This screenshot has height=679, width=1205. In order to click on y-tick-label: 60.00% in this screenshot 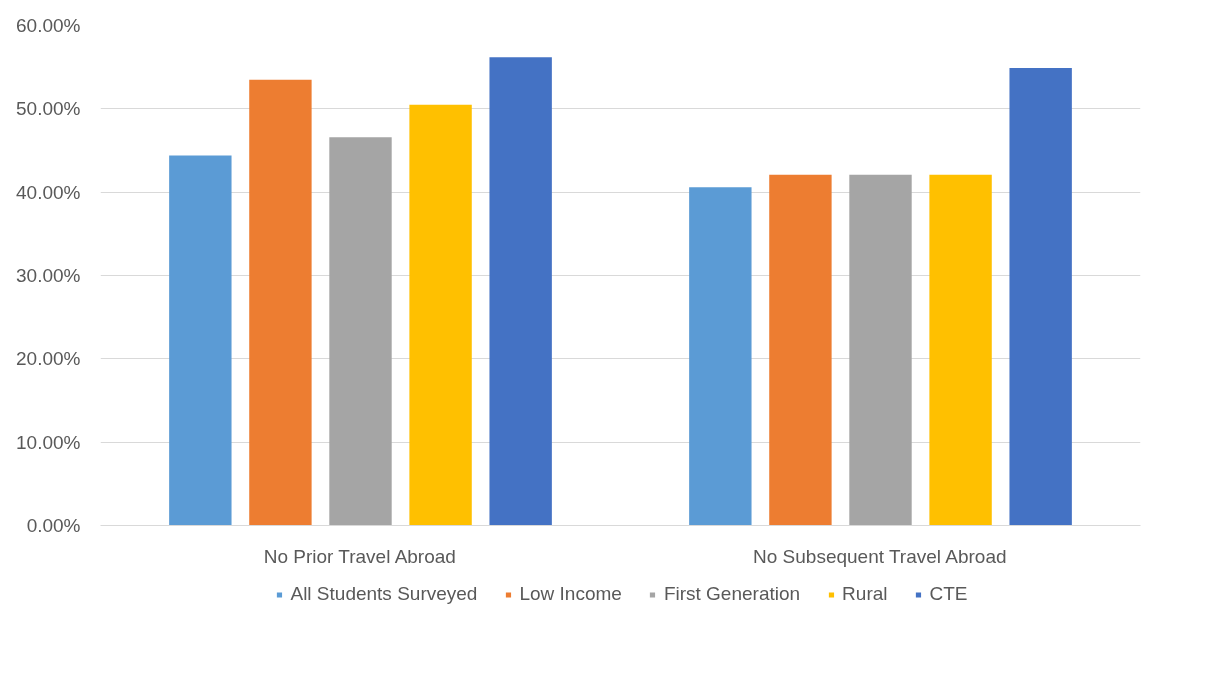, I will do `click(48, 25)`.